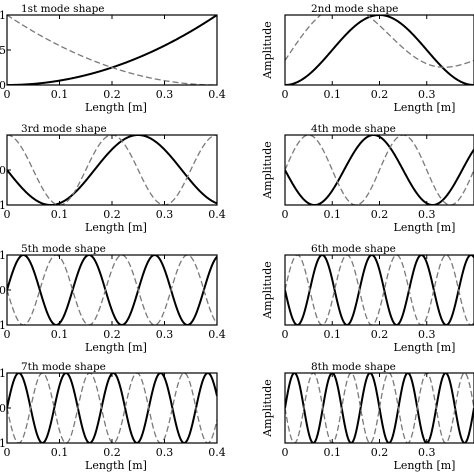 The image size is (474, 474). What do you see at coordinates (63, 9) in the screenshot?
I see `panel-title: 1st mode shape` at bounding box center [63, 9].